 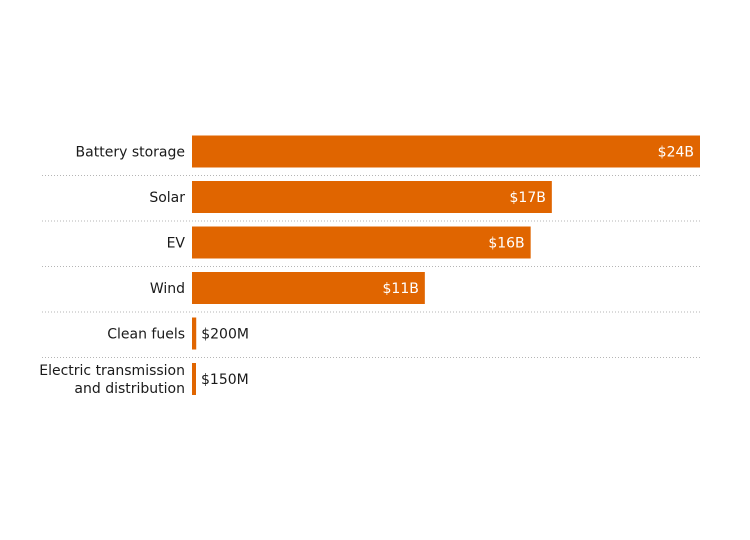 What do you see at coordinates (130, 153) in the screenshot?
I see `category-label-0: Battery storage` at bounding box center [130, 153].